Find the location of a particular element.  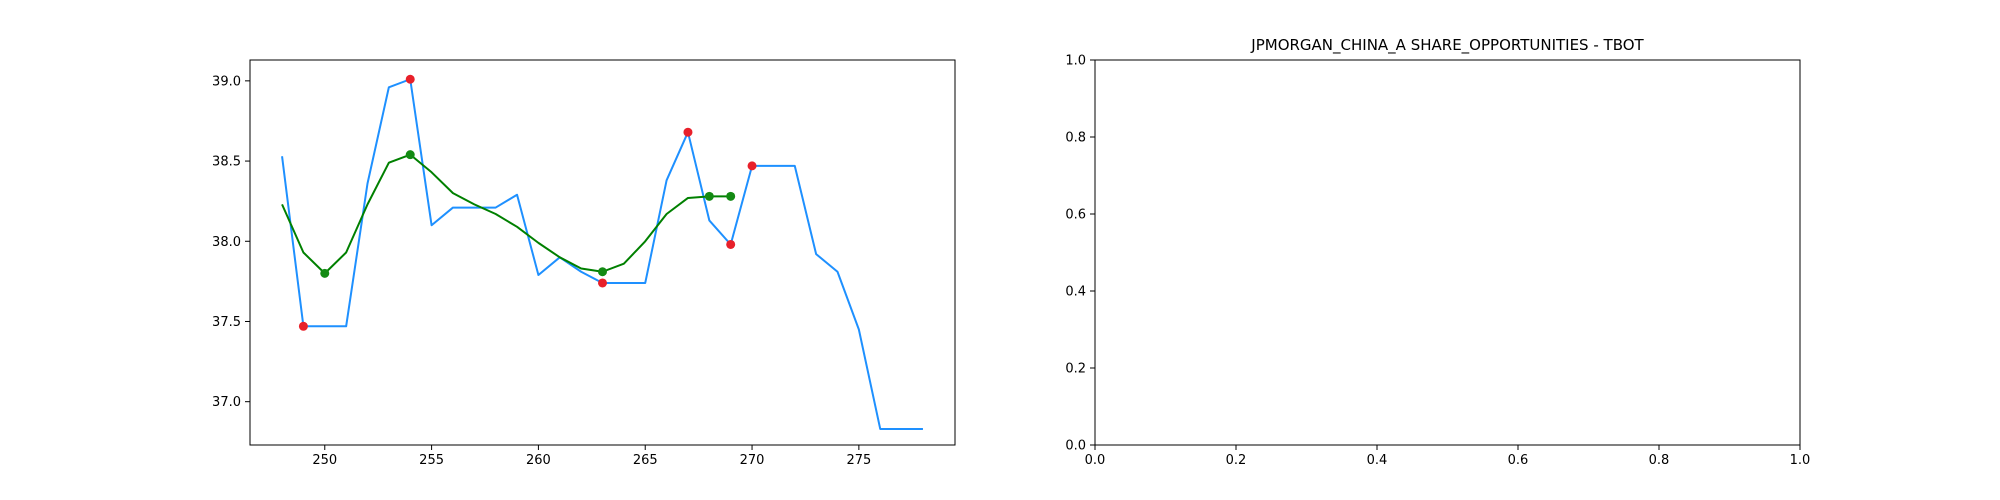

y-tick-label: 38.5 is located at coordinates (226, 162).